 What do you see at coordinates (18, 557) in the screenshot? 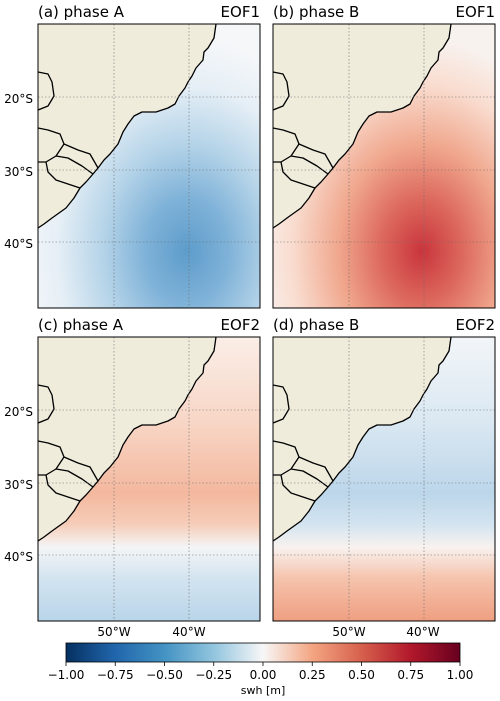
I see `lat-label-40s-bottom: 40°S` at bounding box center [18, 557].